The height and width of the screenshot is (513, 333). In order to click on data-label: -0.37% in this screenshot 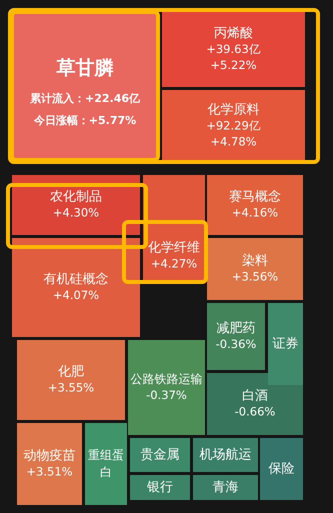, I will do `click(166, 395)`.